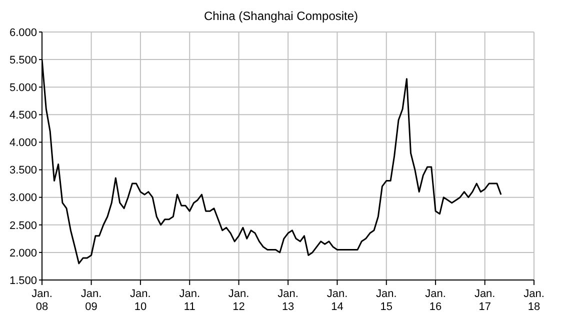 The image size is (562, 325). What do you see at coordinates (337, 300) in the screenshot?
I see `x-tick-label: Jan. 14` at bounding box center [337, 300].